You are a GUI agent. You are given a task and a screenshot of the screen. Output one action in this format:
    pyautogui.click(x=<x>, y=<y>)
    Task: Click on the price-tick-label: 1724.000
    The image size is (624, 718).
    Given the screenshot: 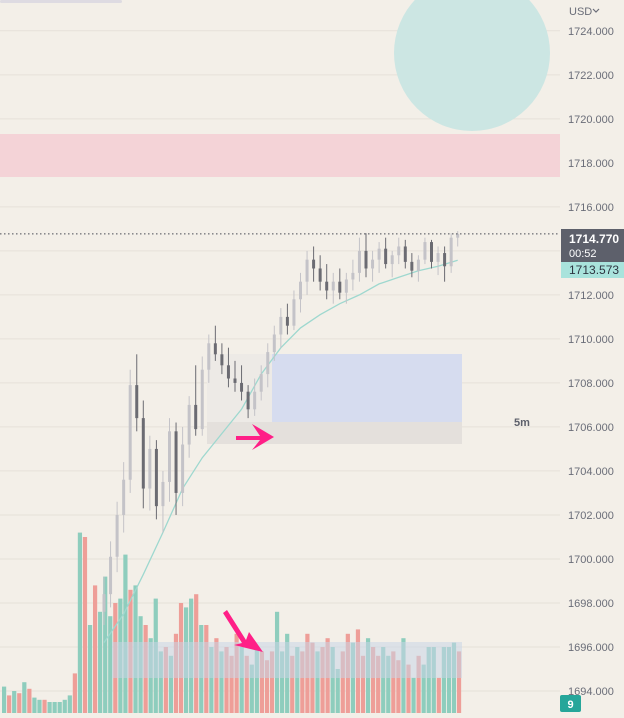 What is the action you would take?
    pyautogui.click(x=591, y=32)
    